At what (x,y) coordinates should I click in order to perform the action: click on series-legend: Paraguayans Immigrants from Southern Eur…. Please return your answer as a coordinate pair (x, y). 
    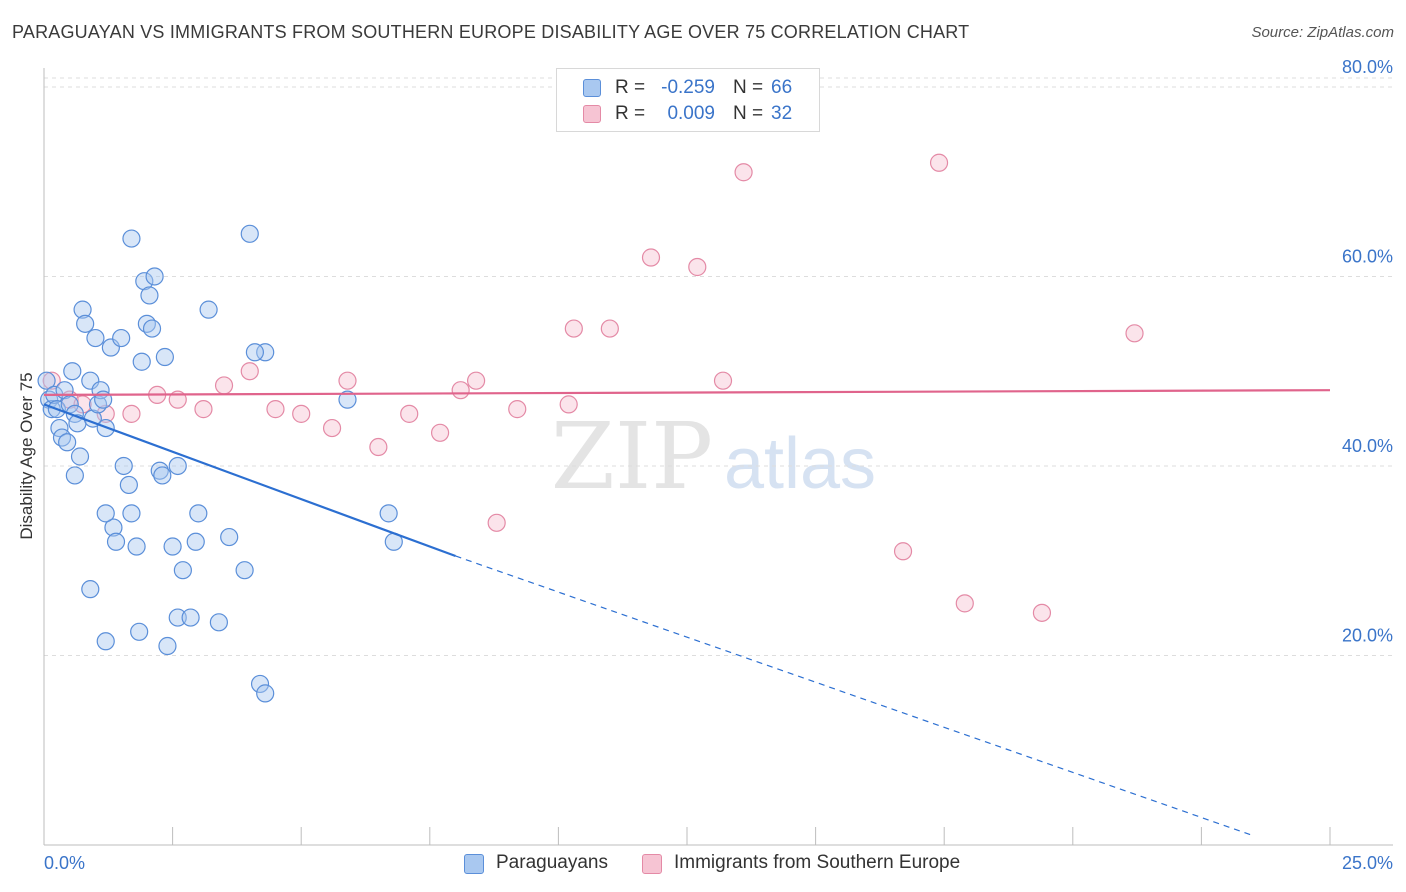
    Looking at the image, I should click on (703, 865).